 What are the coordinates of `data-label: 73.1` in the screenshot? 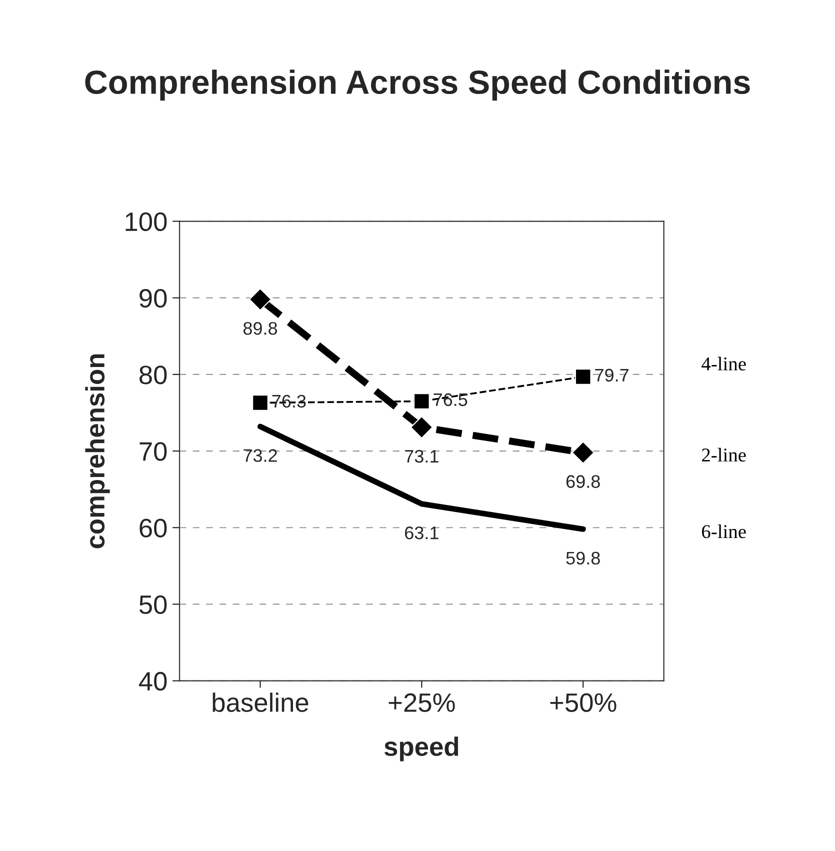 It's located at (421, 456).